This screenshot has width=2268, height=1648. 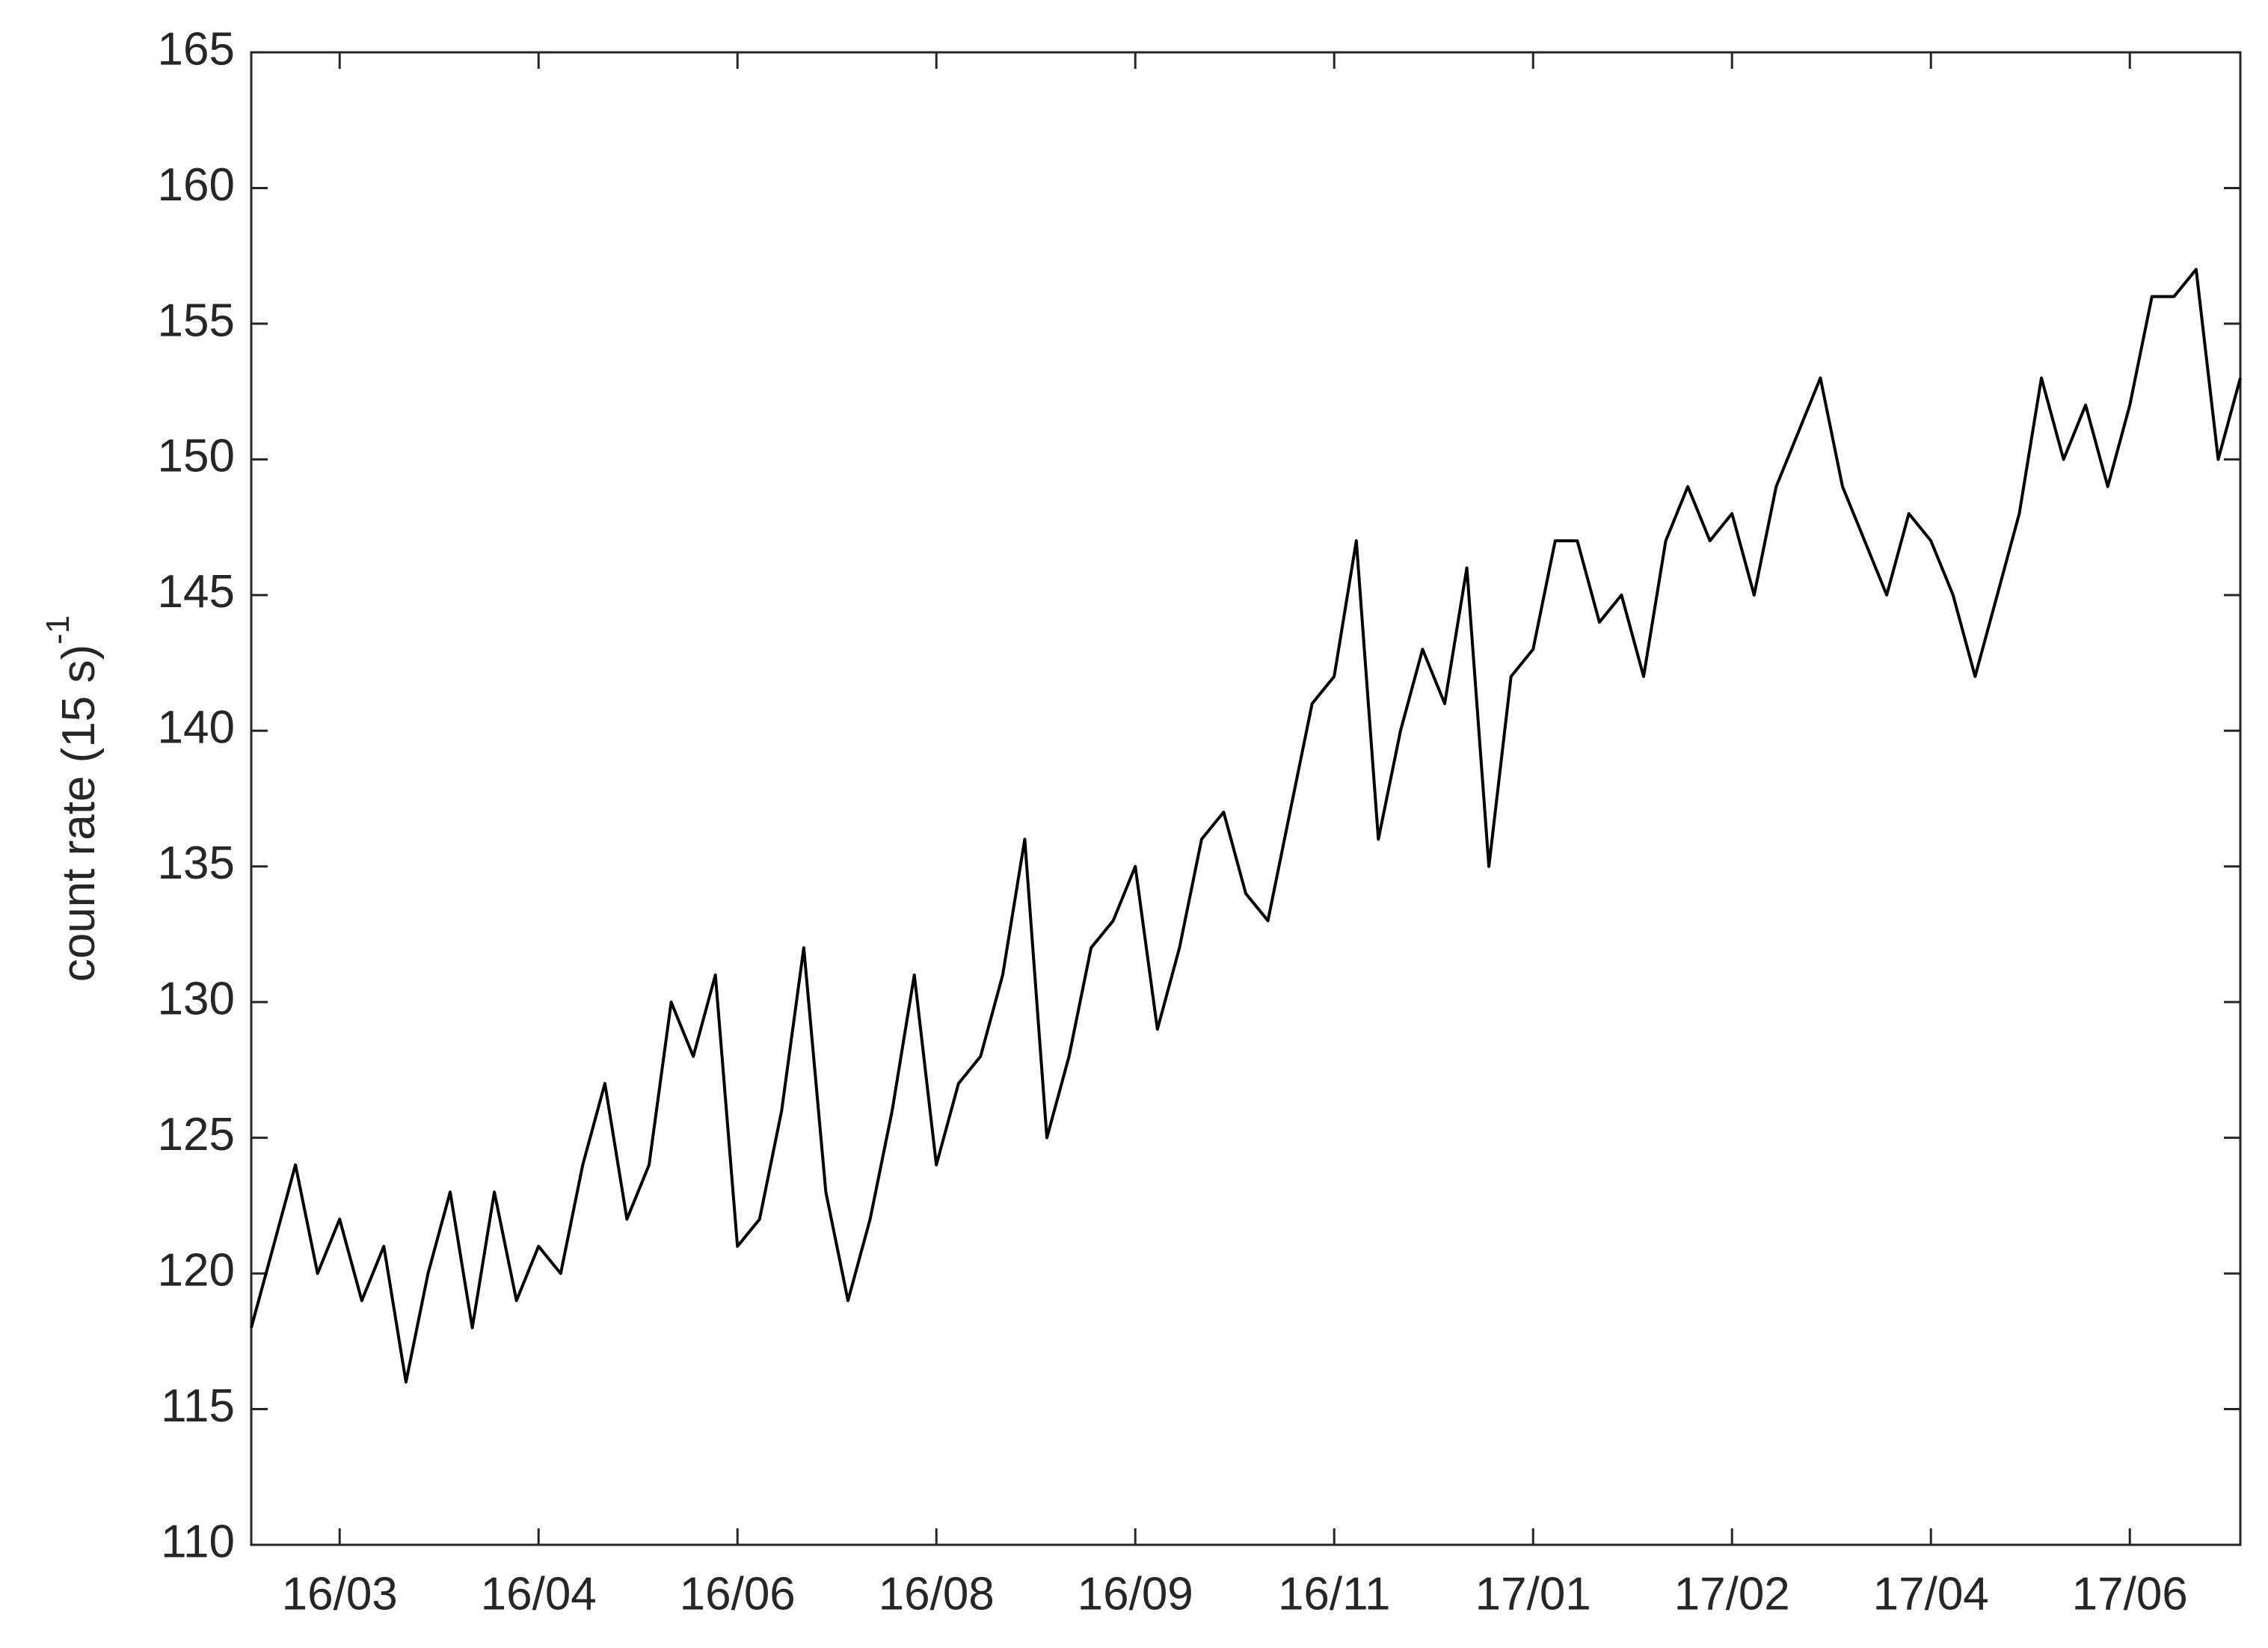 I want to click on y-tick-label: 160, so click(x=196, y=185).